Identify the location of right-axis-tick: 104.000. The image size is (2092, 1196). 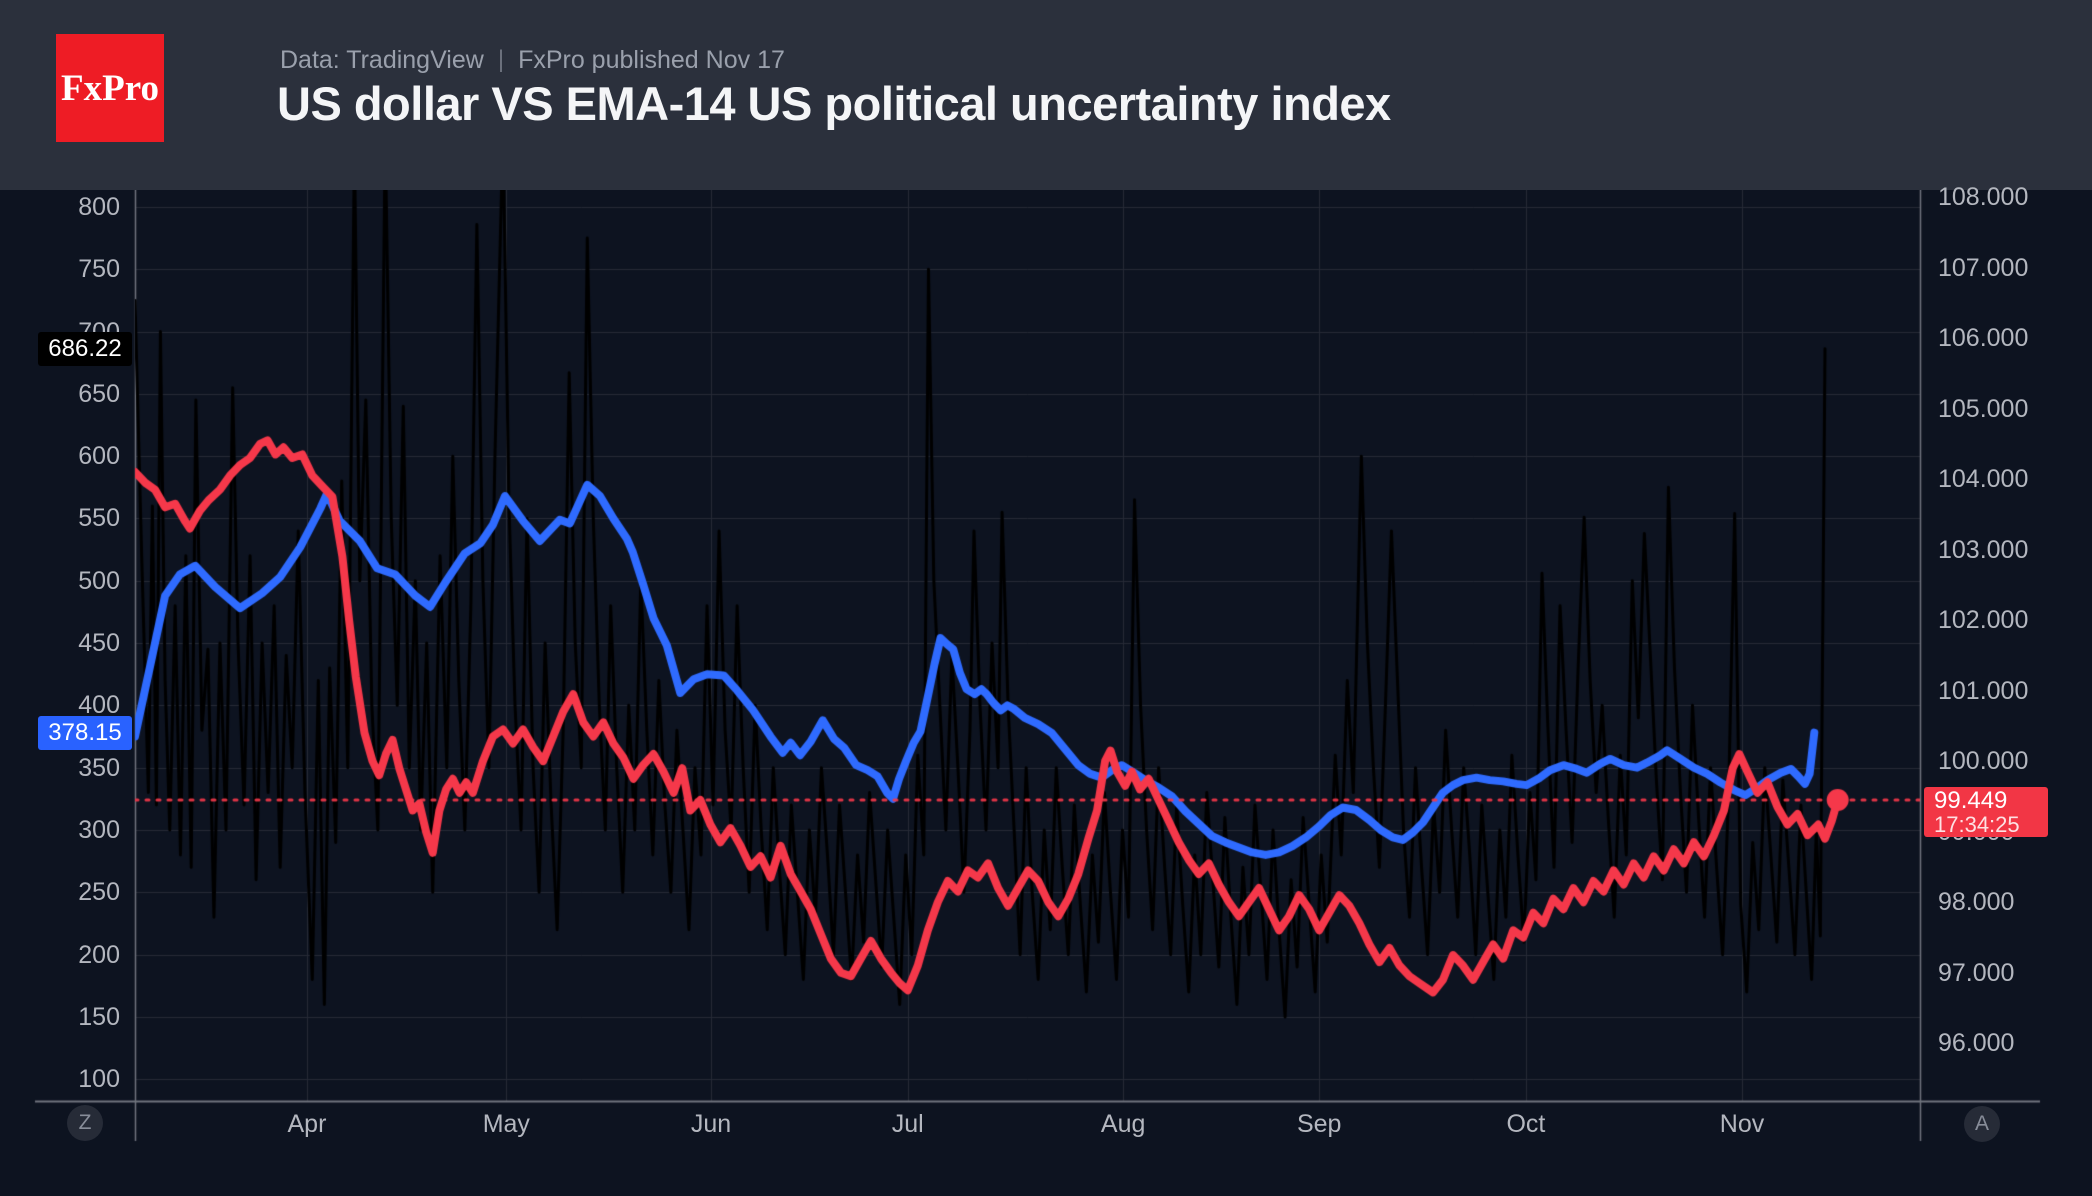
(1983, 479).